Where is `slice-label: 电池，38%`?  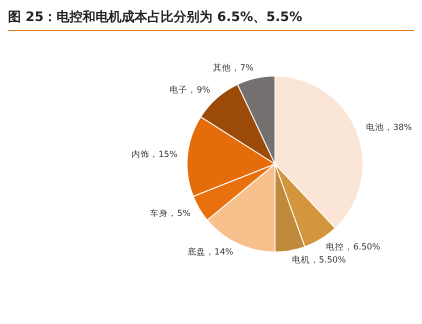 slice-label: 电池，38% is located at coordinates (389, 127).